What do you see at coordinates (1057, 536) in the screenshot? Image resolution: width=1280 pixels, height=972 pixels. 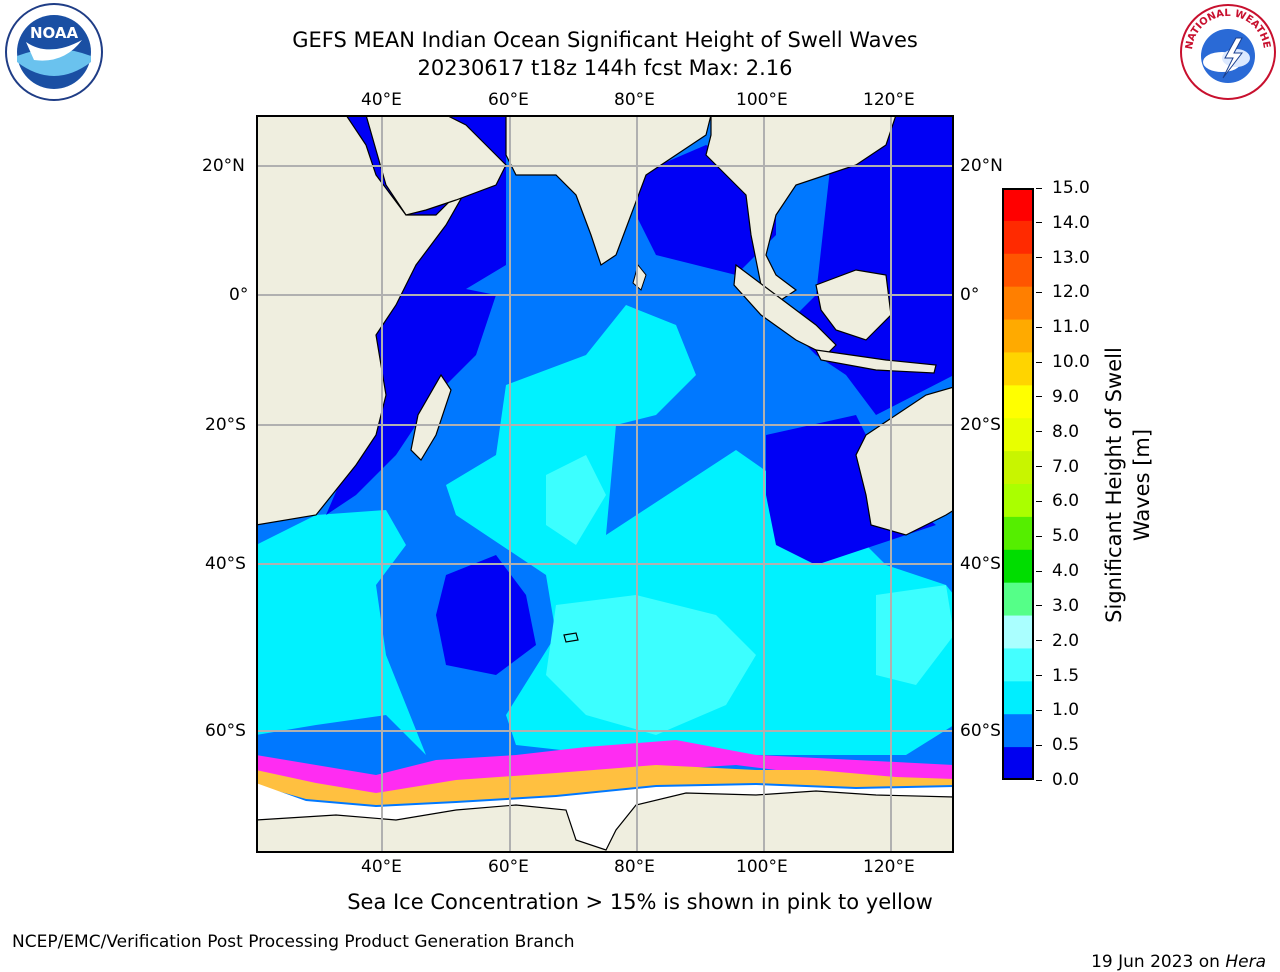 I see `colorbar-tick-label: 5.0` at bounding box center [1057, 536].